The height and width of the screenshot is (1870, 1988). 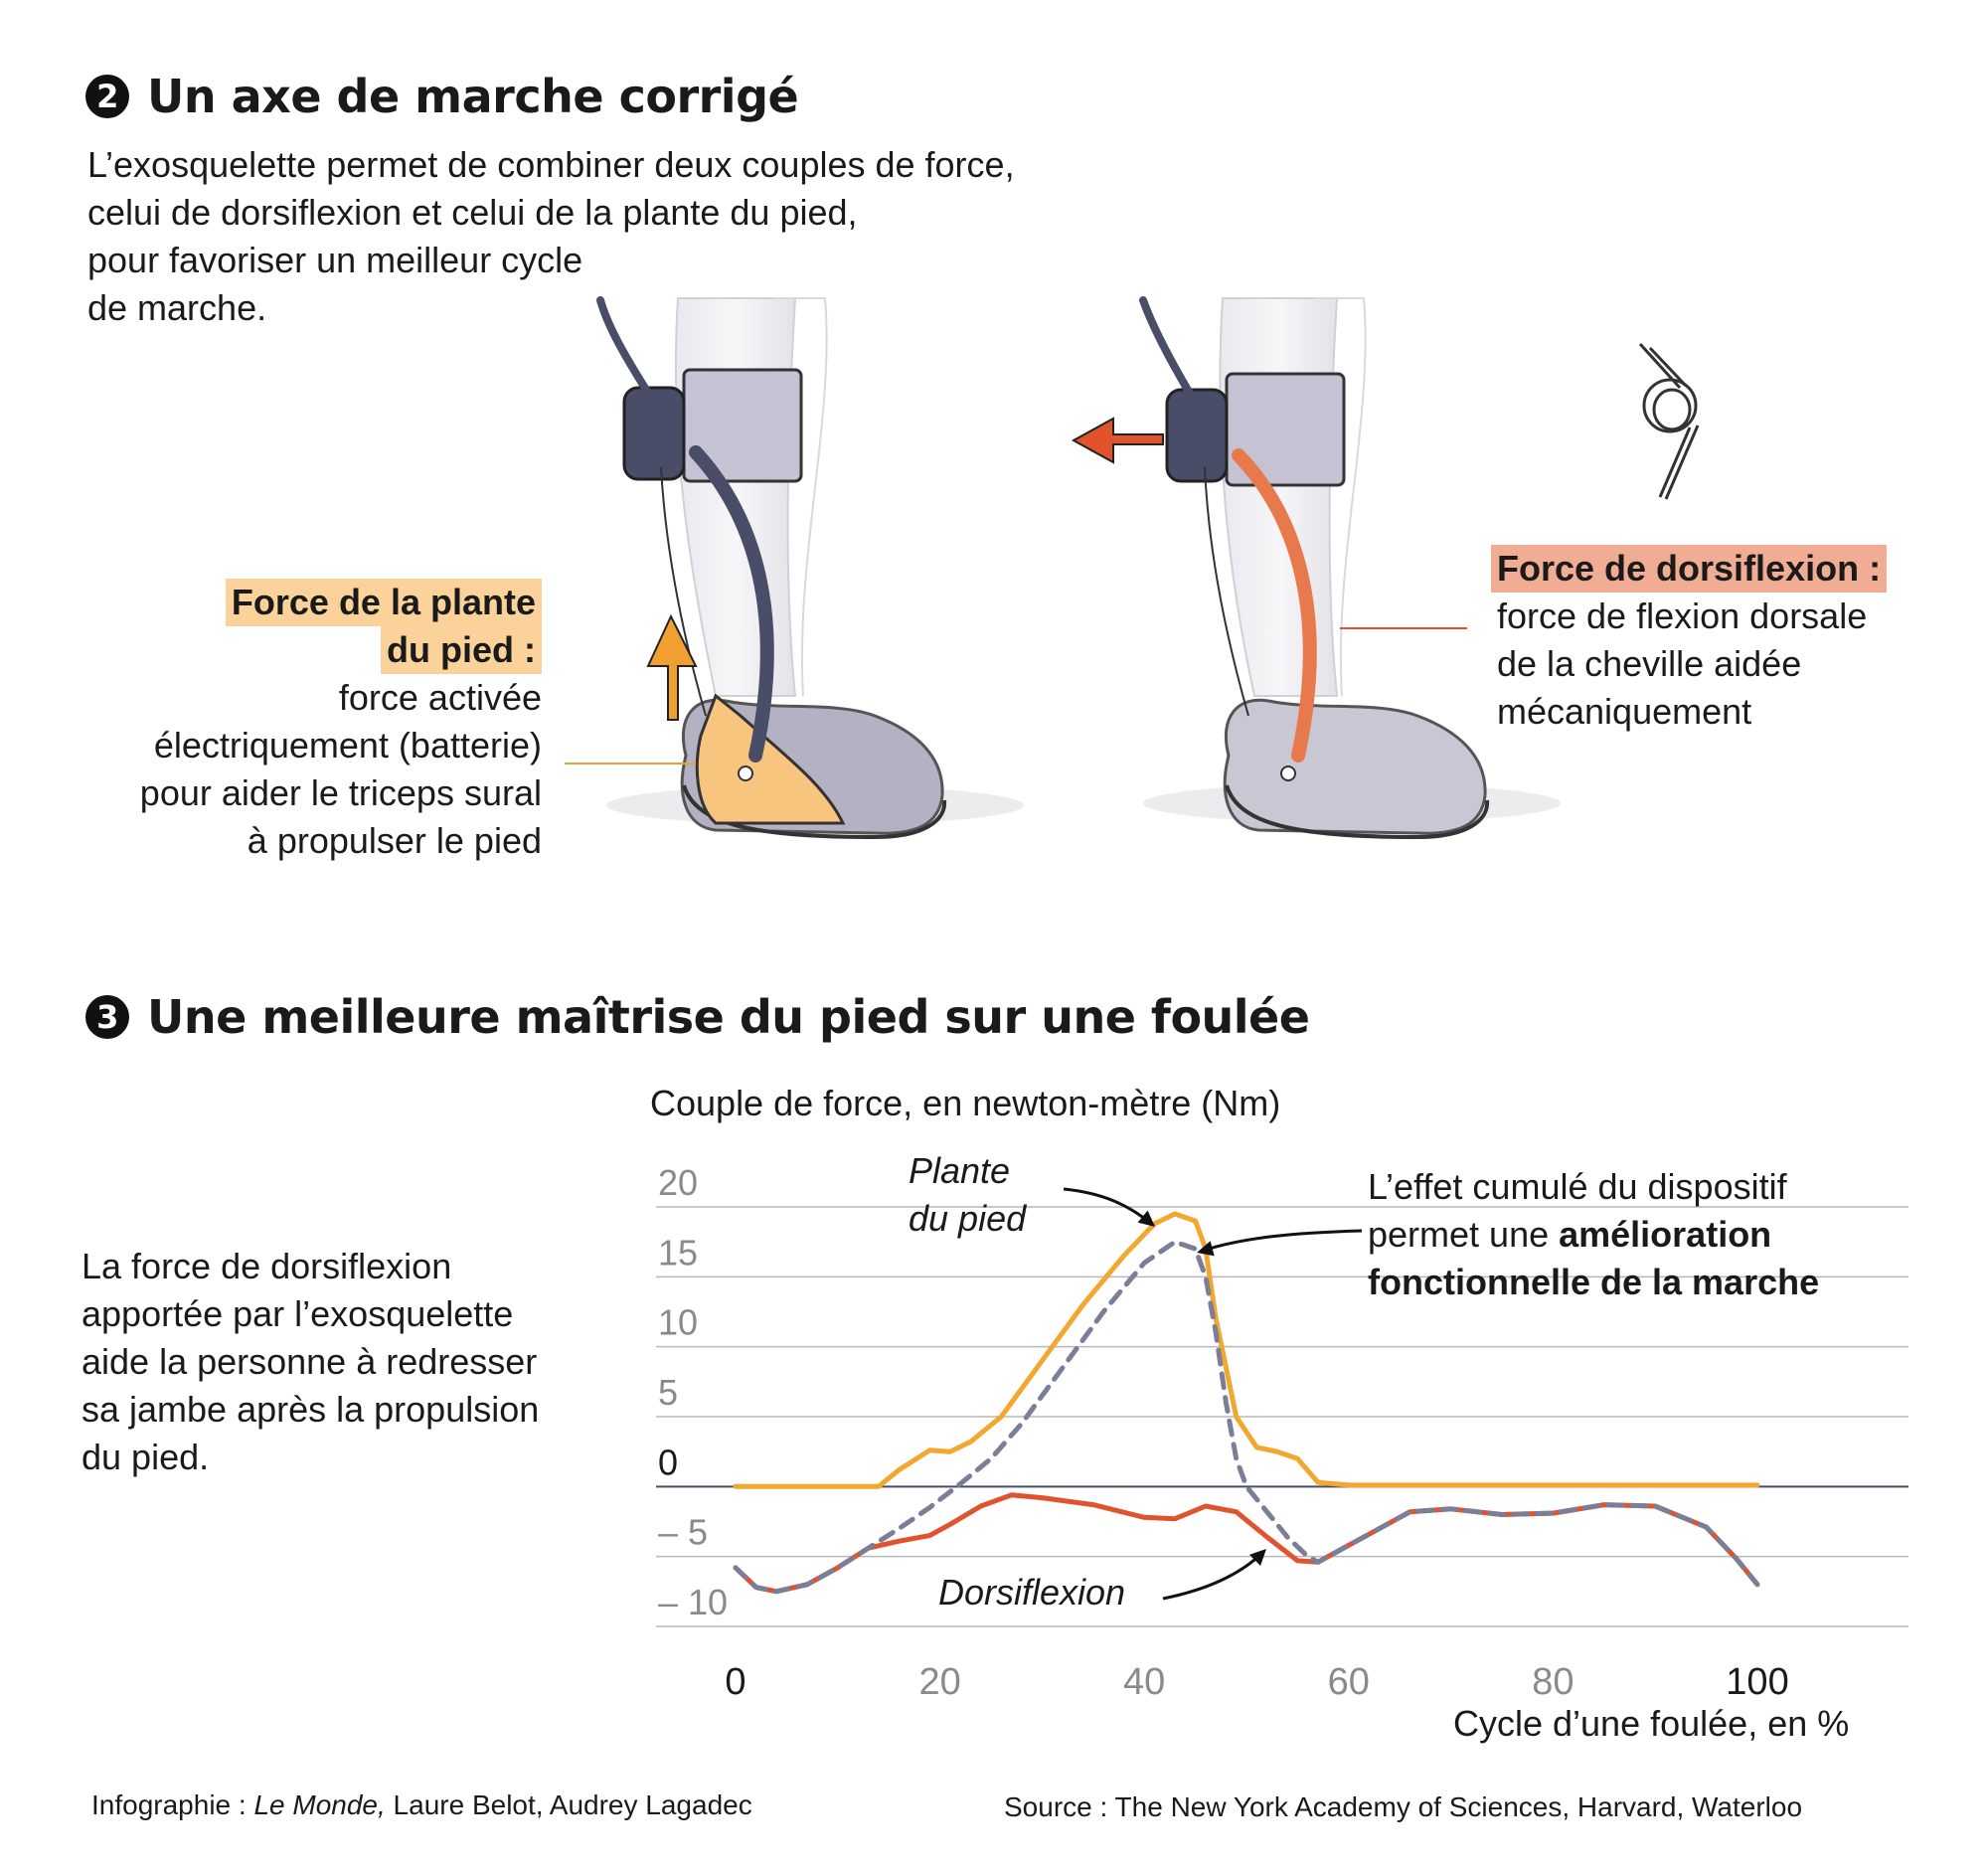 I want to click on cumul-line-bold: fonctionnelle de la marche, so click(x=1594, y=1282).